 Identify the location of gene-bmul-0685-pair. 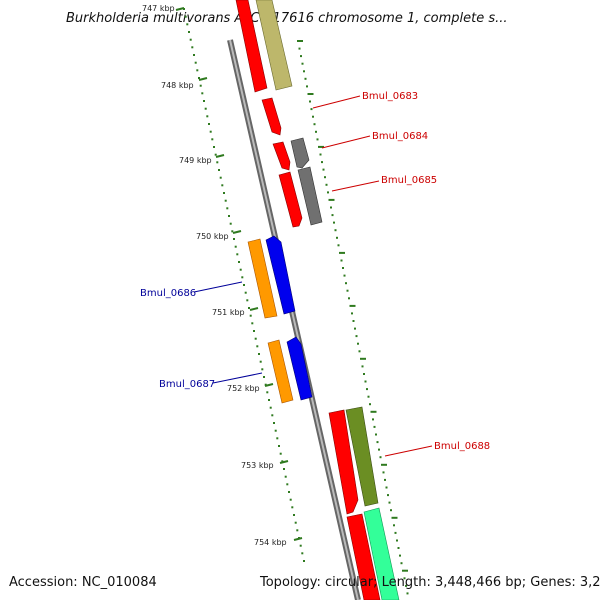
(300, 197).